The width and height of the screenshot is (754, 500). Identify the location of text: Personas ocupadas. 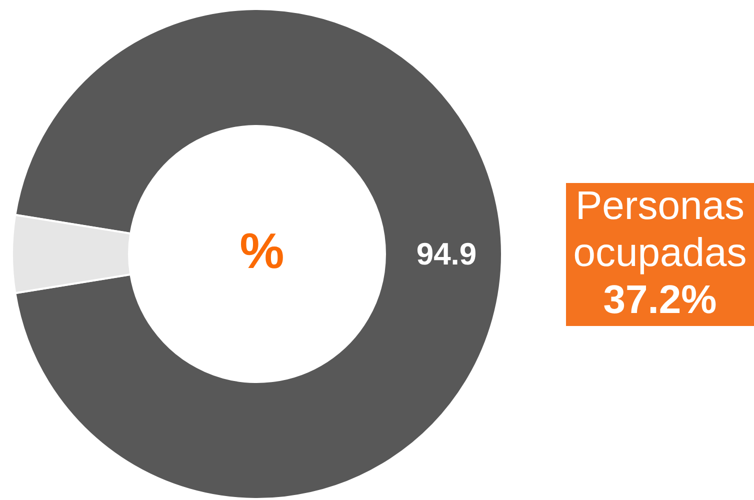
(660, 230).